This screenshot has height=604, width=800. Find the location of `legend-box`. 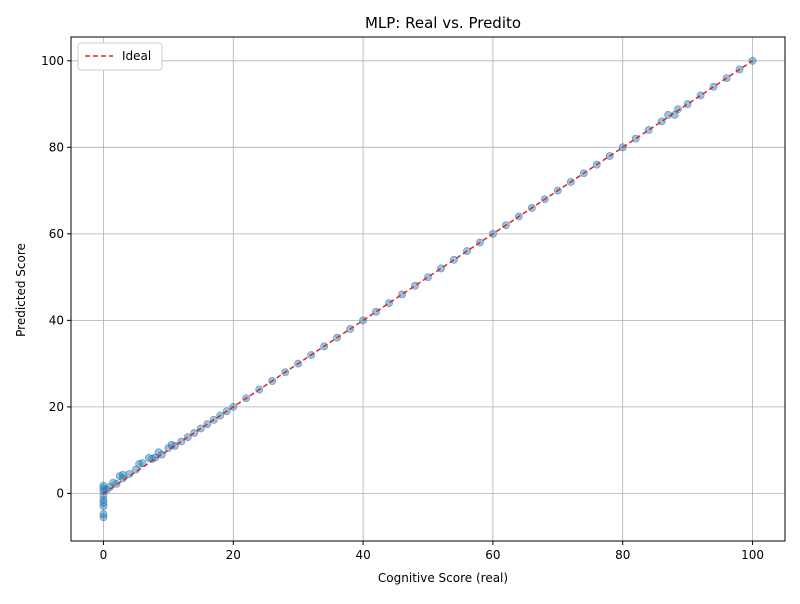

legend-box is located at coordinates (120, 56).